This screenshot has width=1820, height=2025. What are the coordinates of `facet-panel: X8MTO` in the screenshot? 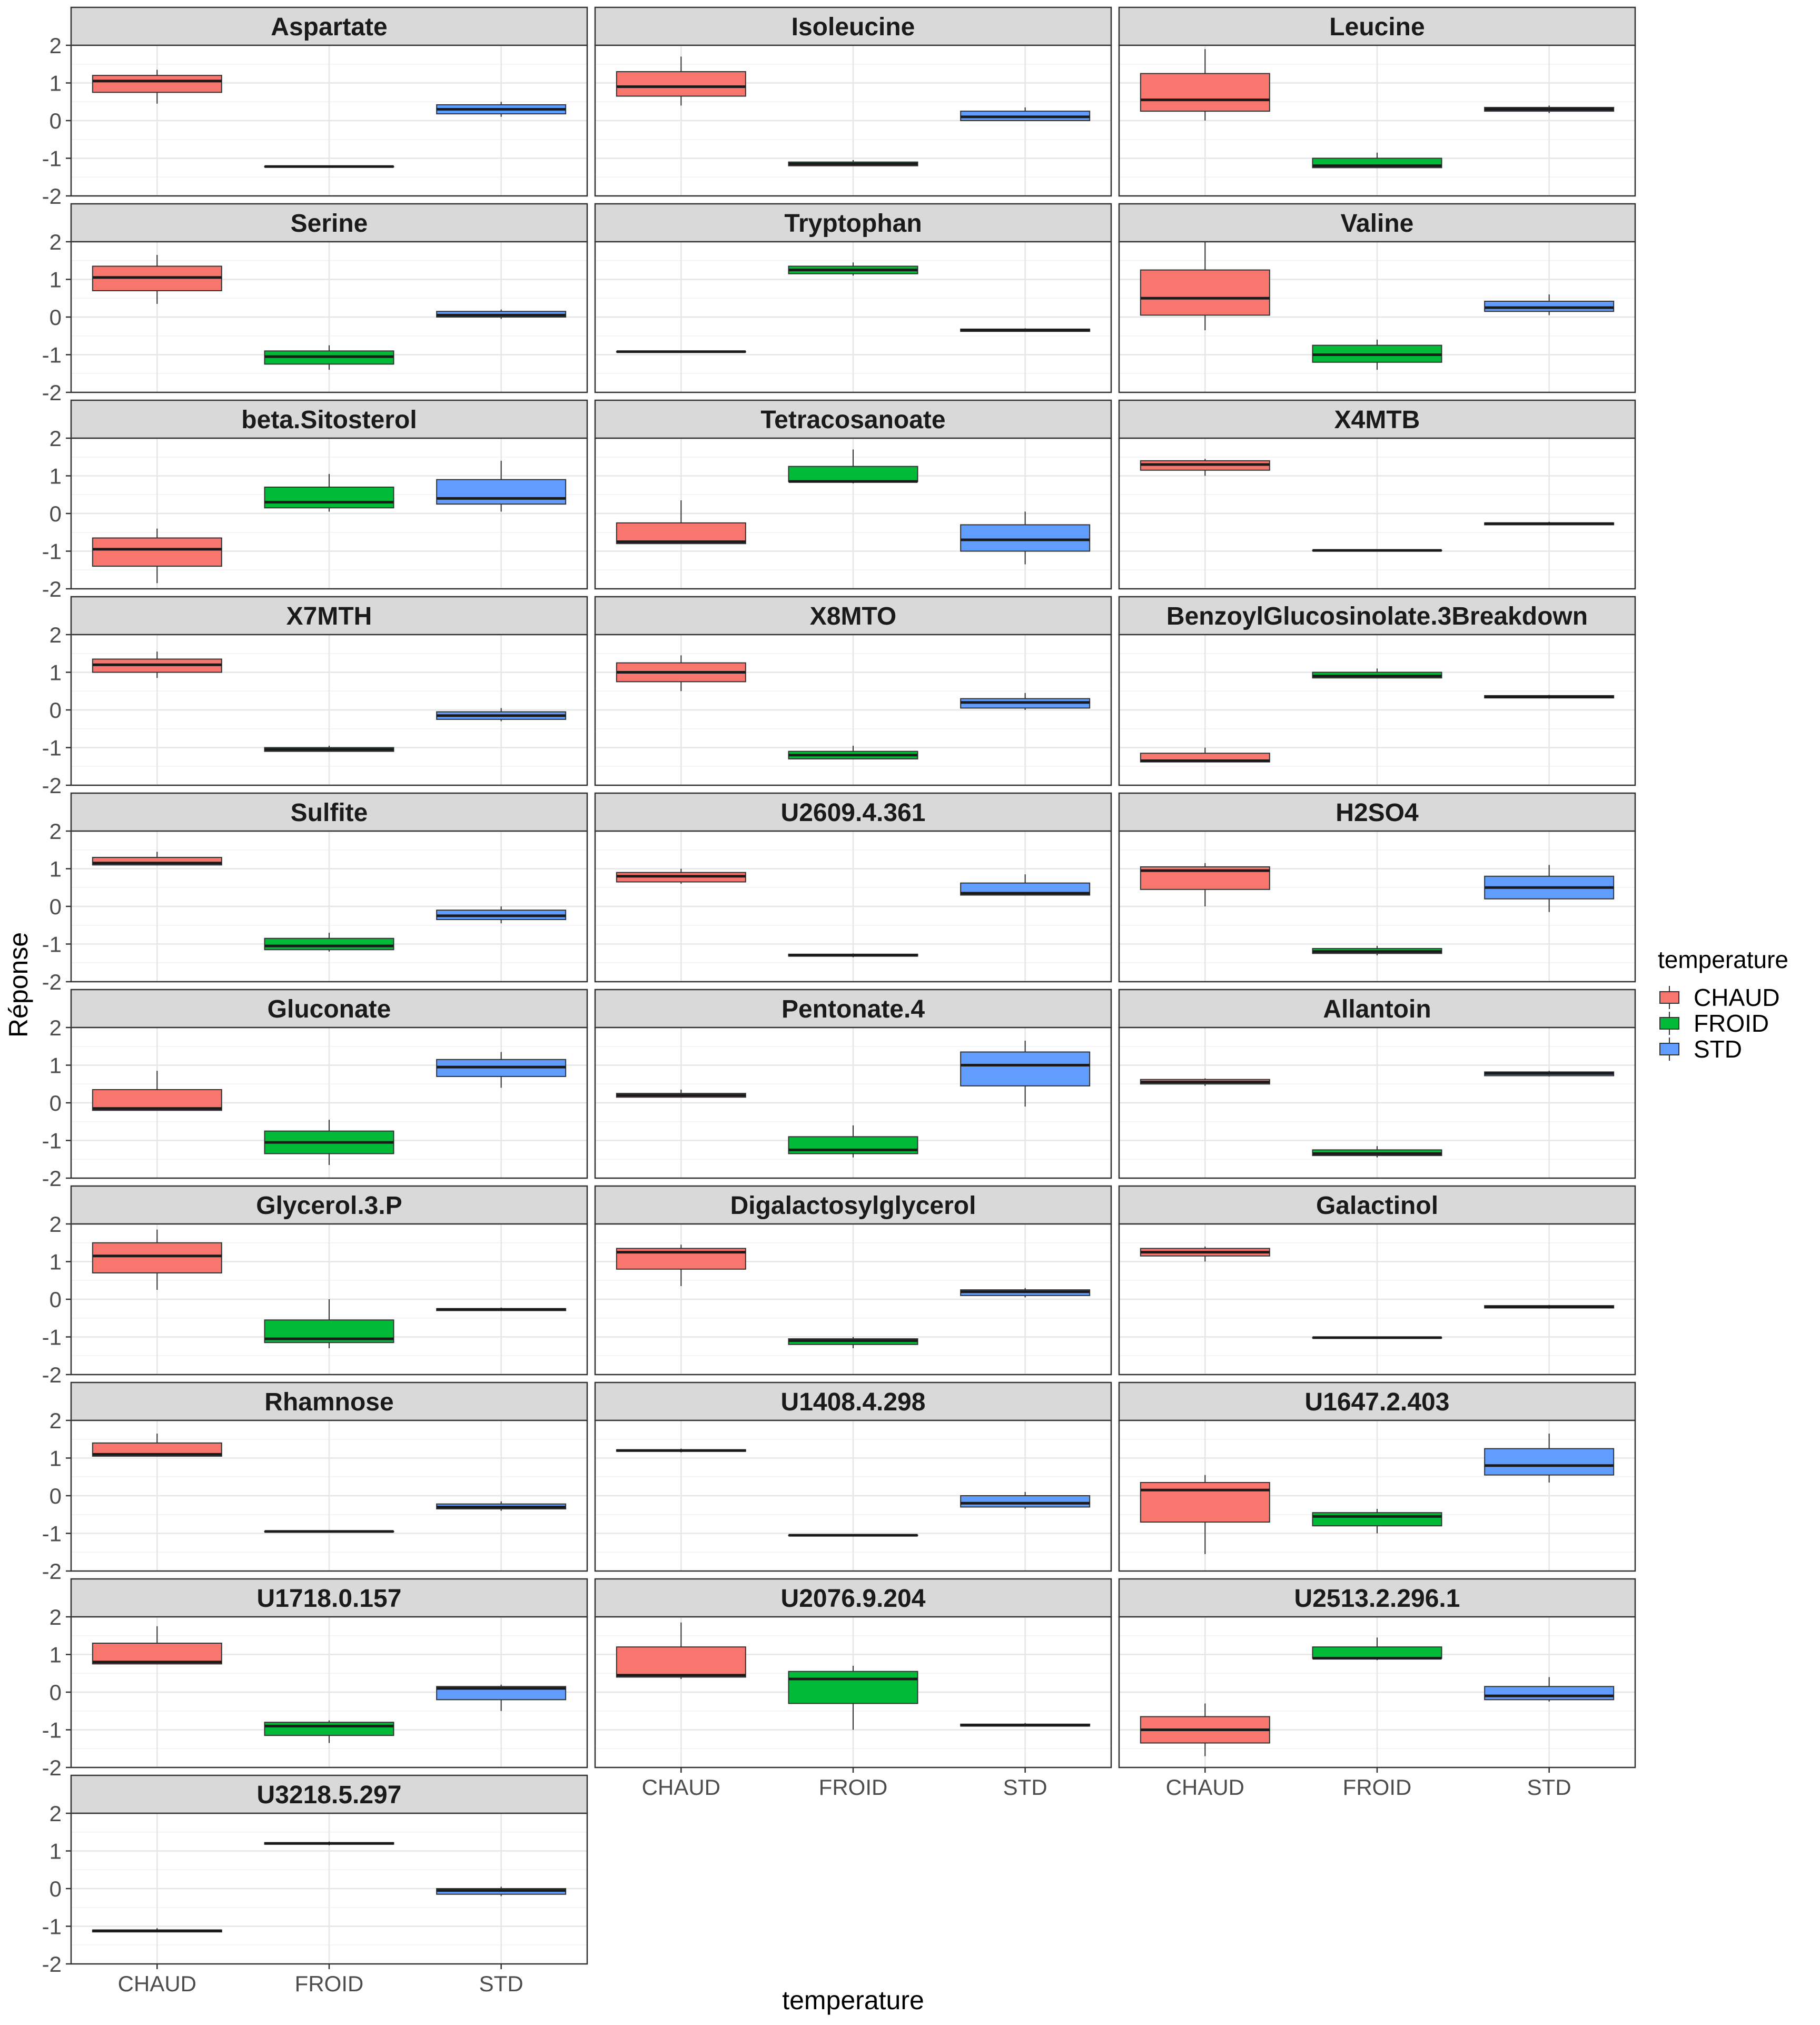 It's located at (853, 691).